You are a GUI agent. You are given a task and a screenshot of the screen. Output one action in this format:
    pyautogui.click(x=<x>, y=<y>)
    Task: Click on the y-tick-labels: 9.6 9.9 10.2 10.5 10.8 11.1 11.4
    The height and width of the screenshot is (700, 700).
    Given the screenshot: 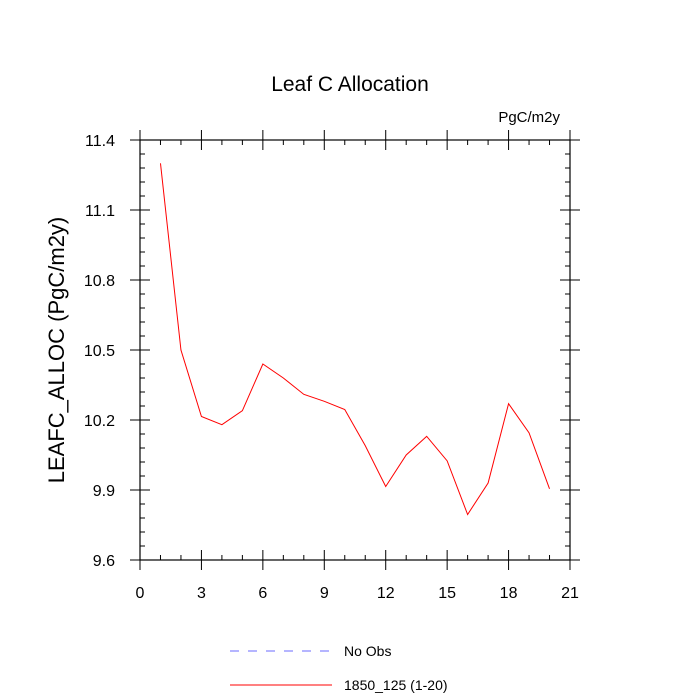 What is the action you would take?
    pyautogui.click(x=99, y=351)
    